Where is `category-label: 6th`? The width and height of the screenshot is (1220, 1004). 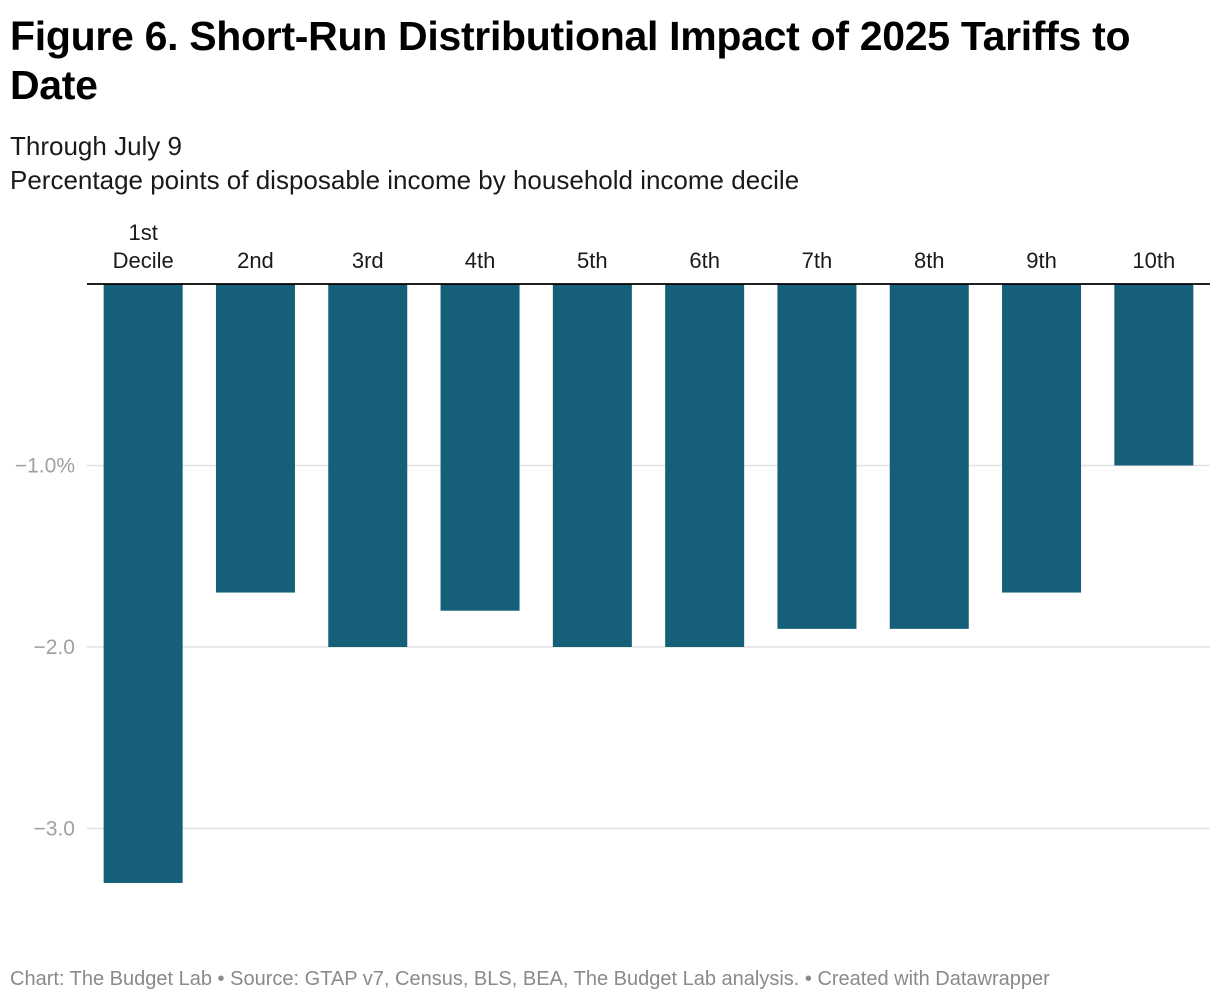
category-label: 6th is located at coordinates (704, 260).